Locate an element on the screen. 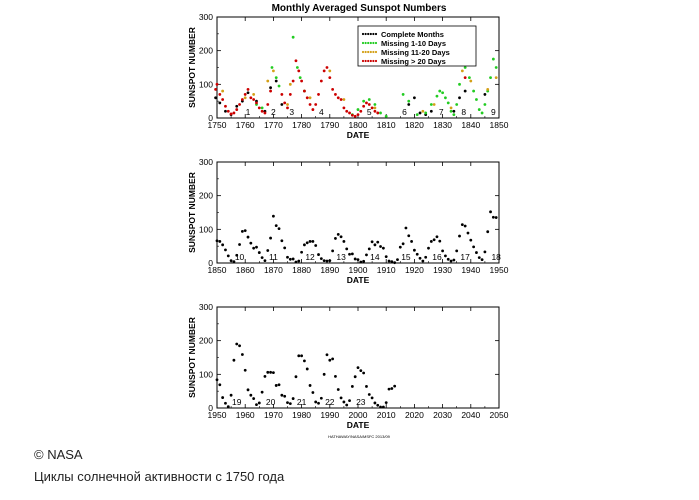  series-complete-months is located at coordinates (356, 237).